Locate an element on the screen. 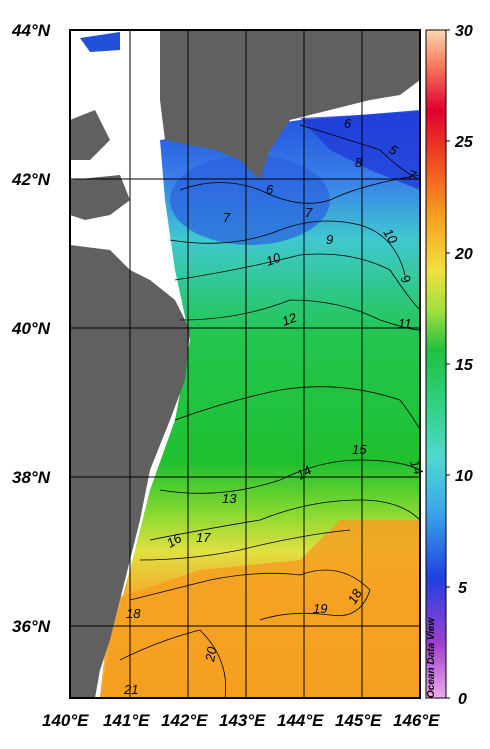 Image resolution: width=490 pixels, height=749 pixels. ocean-data-view-credit: Ocean Data View is located at coordinates (431, 657).